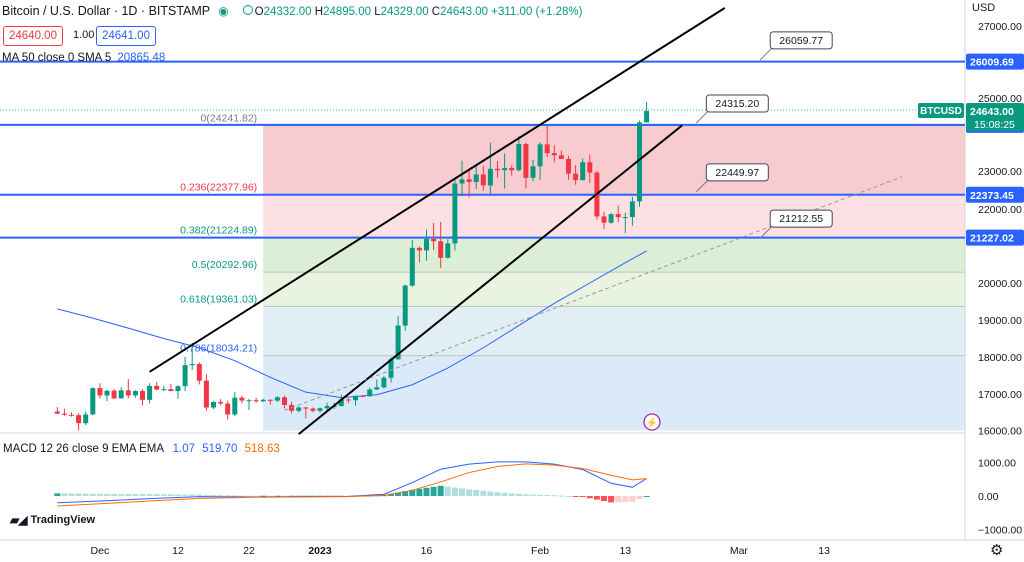  What do you see at coordinates (50, 520) in the screenshot?
I see `tradingview-logo: ▰◢ TradingView` at bounding box center [50, 520].